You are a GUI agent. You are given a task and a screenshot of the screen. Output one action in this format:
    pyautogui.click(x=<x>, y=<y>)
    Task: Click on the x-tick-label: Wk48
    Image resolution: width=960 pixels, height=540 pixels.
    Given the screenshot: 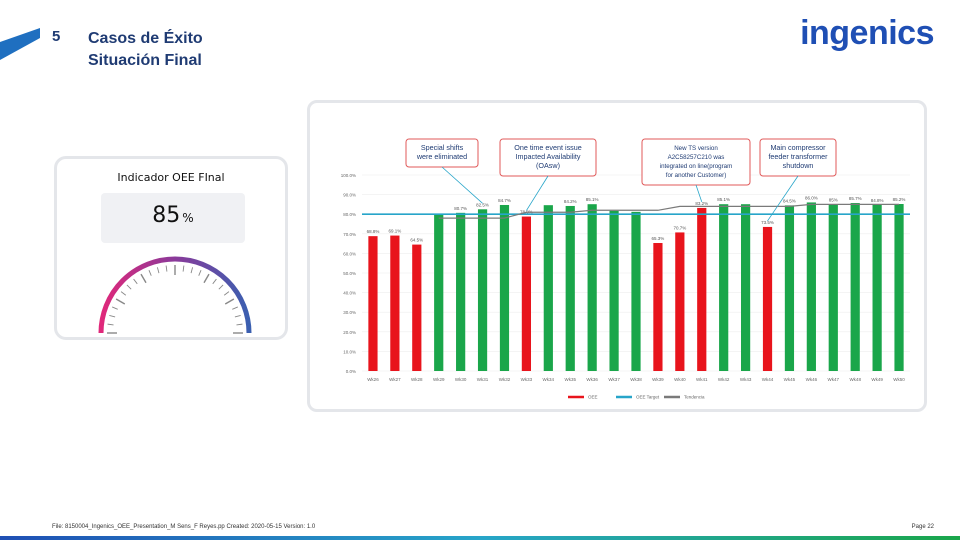 What is the action you would take?
    pyautogui.click(x=855, y=379)
    